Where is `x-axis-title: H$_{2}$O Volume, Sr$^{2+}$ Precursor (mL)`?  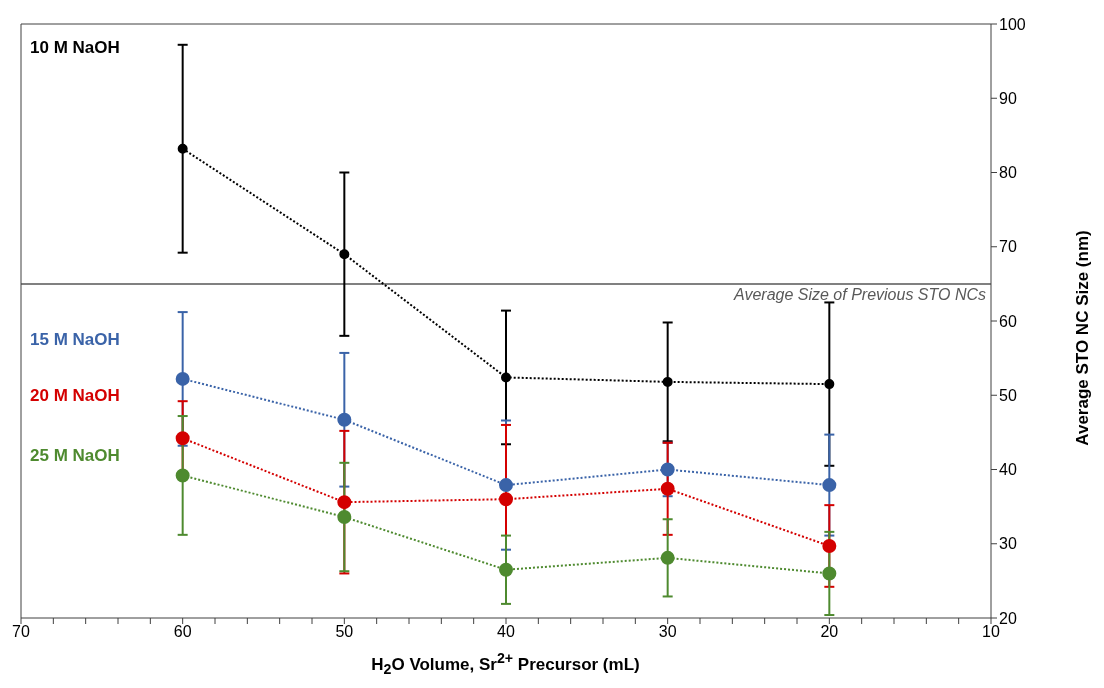
x-axis-title: H$_{2}$O Volume, Sr$^{2+}$ Precursor (mL) is located at coordinates (505, 664).